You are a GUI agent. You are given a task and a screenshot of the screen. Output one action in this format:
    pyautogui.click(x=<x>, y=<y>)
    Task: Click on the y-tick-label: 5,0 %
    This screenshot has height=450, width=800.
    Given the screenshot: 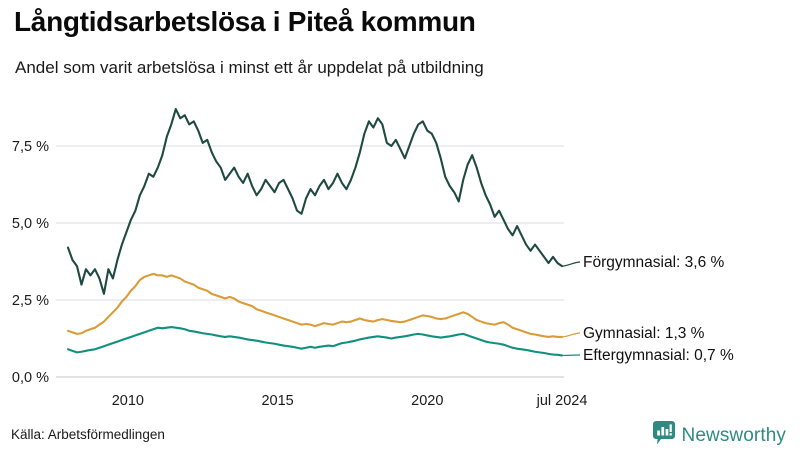 What is the action you would take?
    pyautogui.click(x=30, y=224)
    